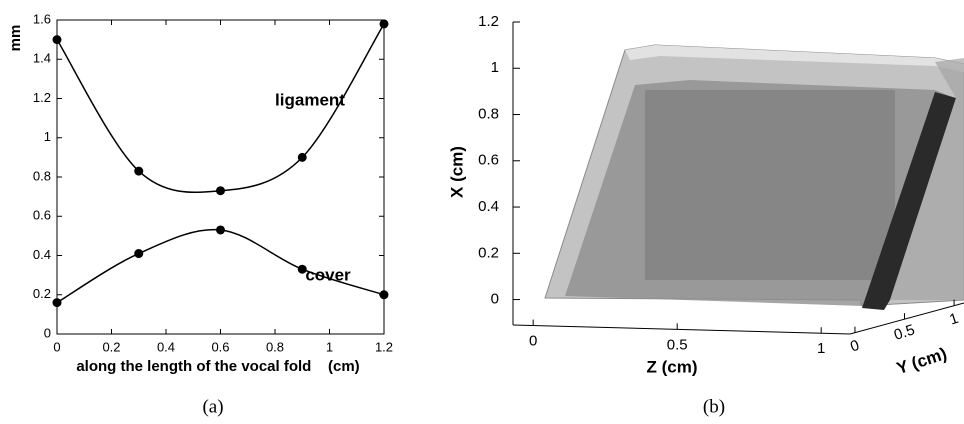 The image size is (964, 424). I want to click on x3d-tick-label: 0.2, so click(488, 252).